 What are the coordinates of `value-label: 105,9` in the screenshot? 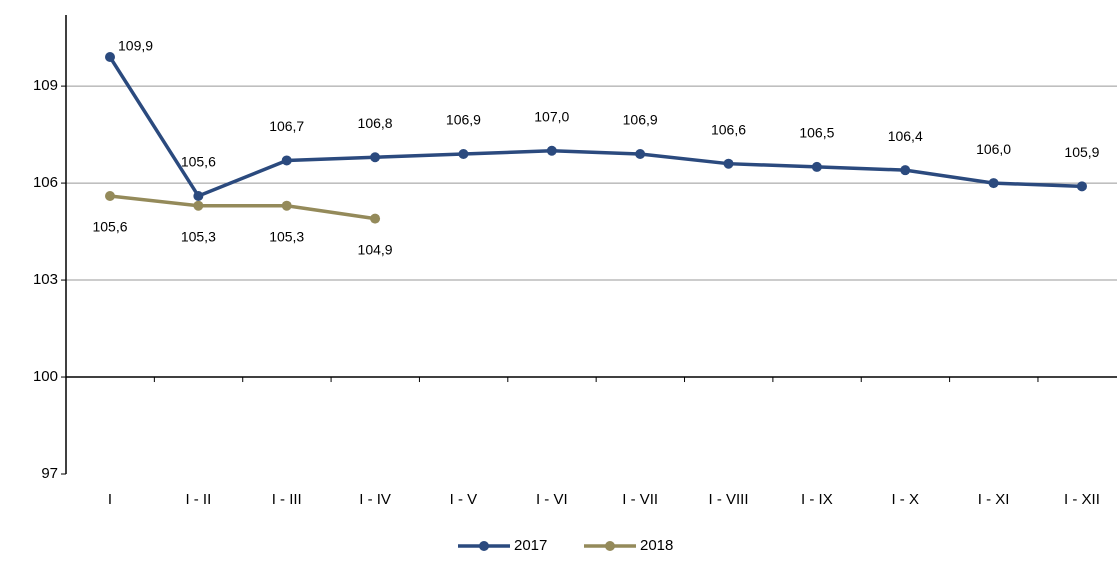 It's located at (1081, 152).